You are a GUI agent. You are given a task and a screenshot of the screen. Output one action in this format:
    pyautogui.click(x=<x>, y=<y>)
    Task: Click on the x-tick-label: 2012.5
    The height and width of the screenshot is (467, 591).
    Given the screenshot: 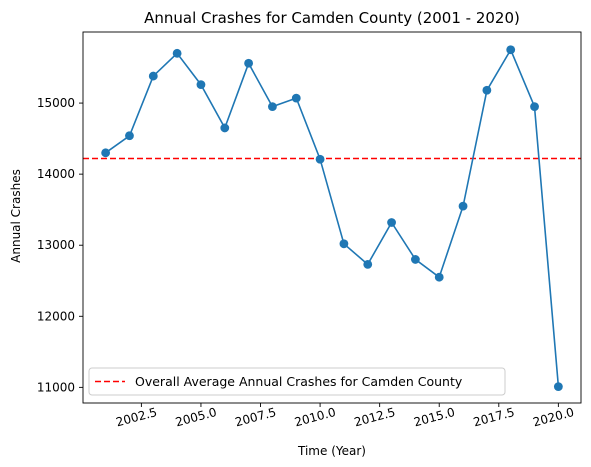 What is the action you would take?
    pyautogui.click(x=375, y=417)
    